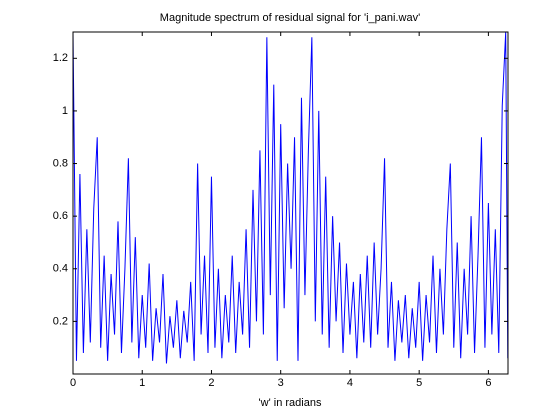  I want to click on x-tick-label: 3, so click(281, 383).